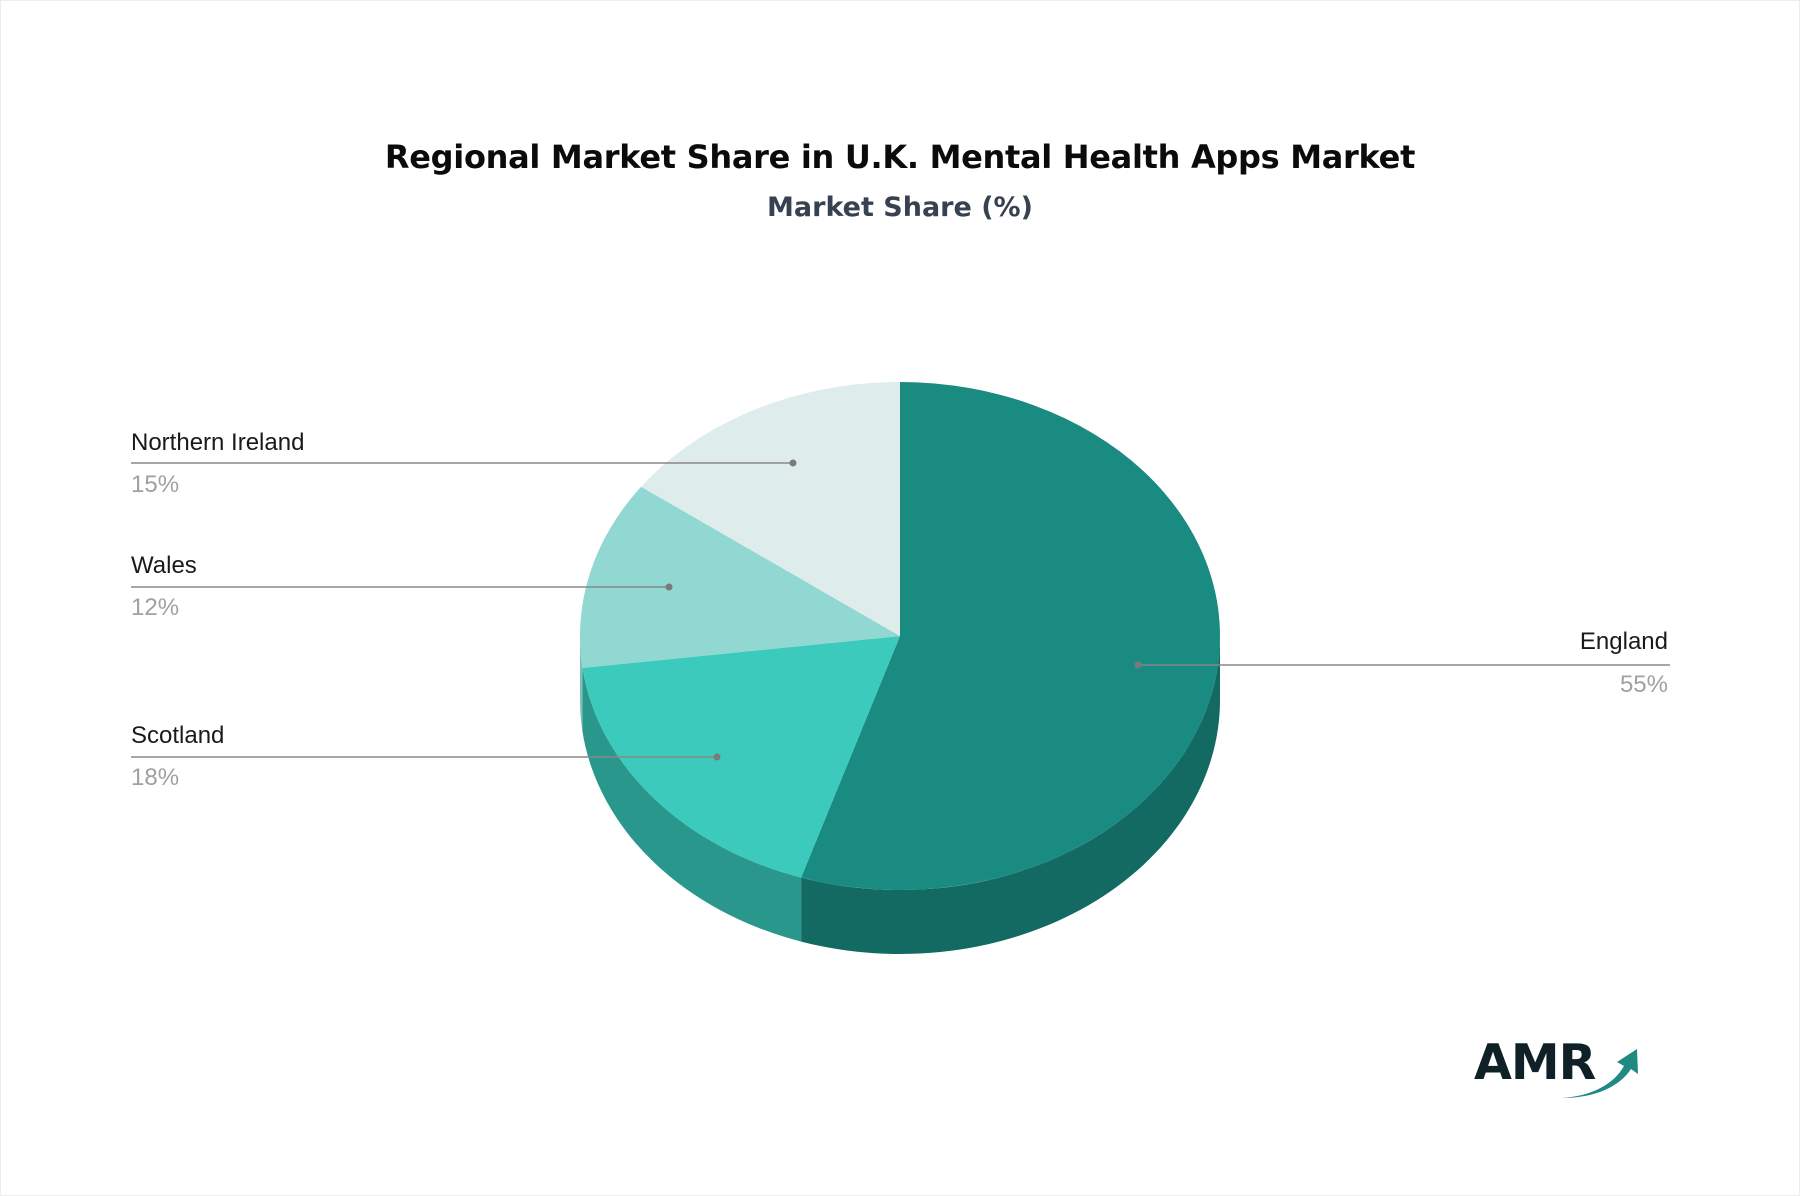 This screenshot has height=1196, width=1800. What do you see at coordinates (740, 577) in the screenshot?
I see `pie-slice-wales` at bounding box center [740, 577].